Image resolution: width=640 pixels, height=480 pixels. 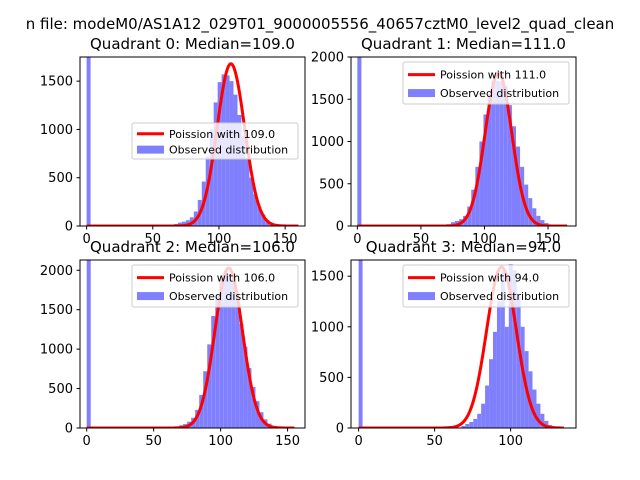 I want to click on quadrant-2-x-tick-label: 150, so click(x=287, y=441).